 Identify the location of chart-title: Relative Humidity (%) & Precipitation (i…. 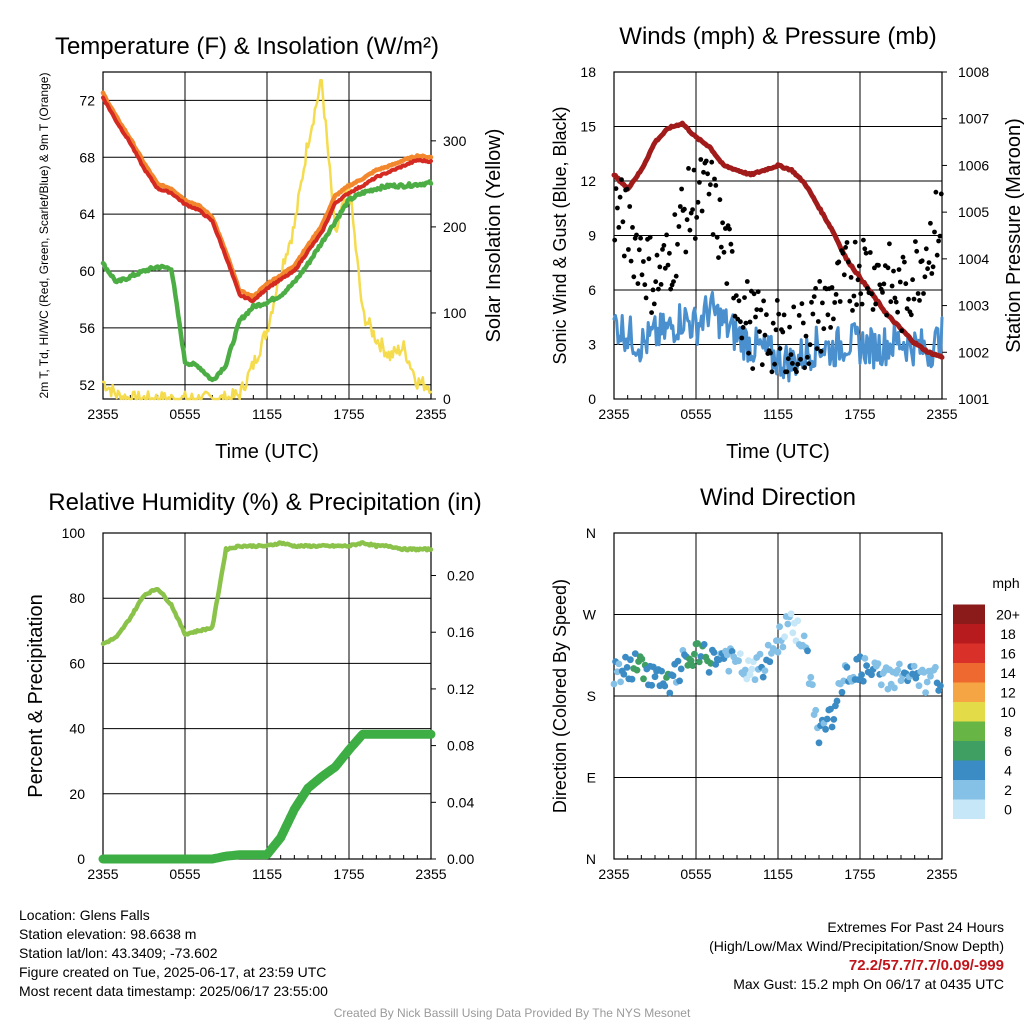
(264, 502).